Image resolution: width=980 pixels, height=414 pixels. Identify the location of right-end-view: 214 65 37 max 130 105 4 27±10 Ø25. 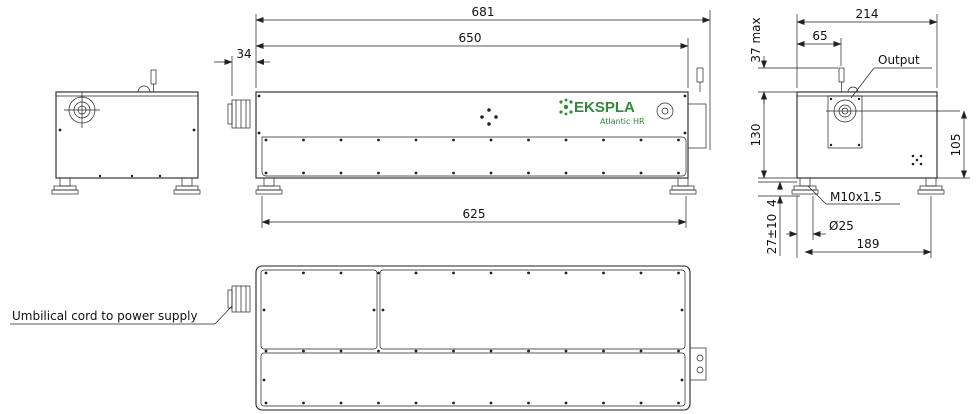
(859, 132).